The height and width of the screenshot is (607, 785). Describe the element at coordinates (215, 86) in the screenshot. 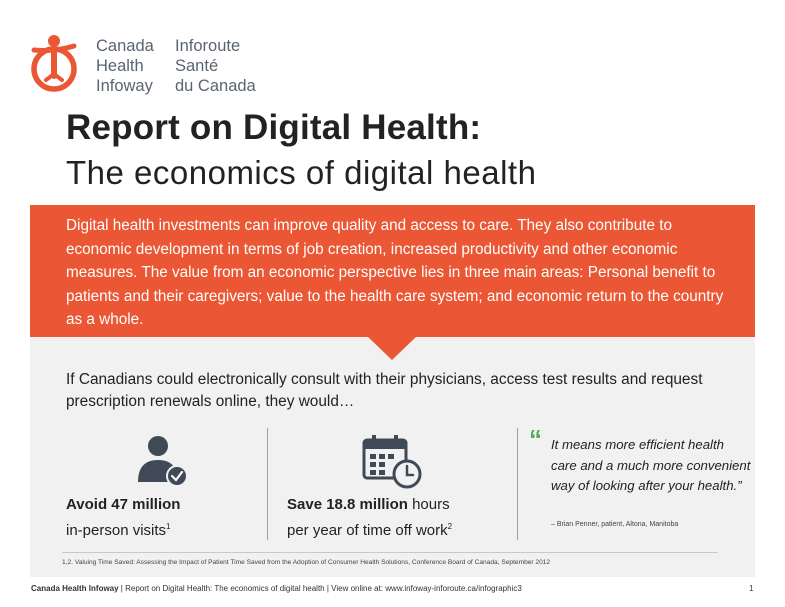

I see `logo-fr-line: du Canada` at that location.